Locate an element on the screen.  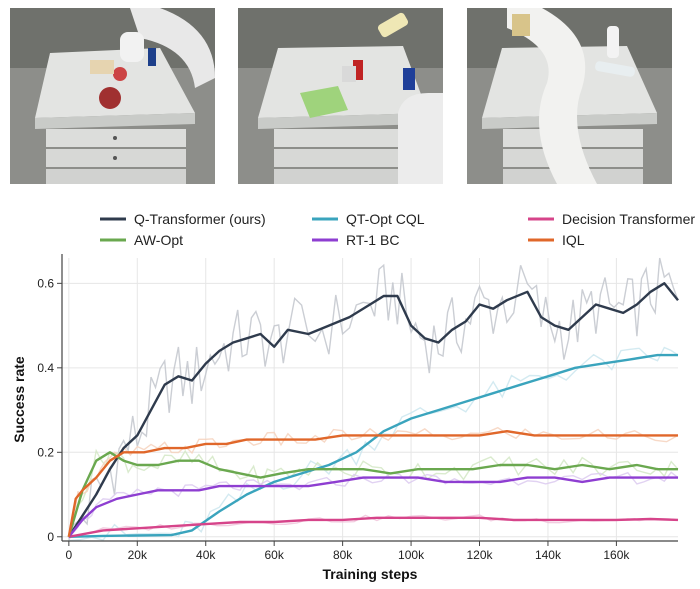
x-tick-label: 100k is located at coordinates (411, 555).